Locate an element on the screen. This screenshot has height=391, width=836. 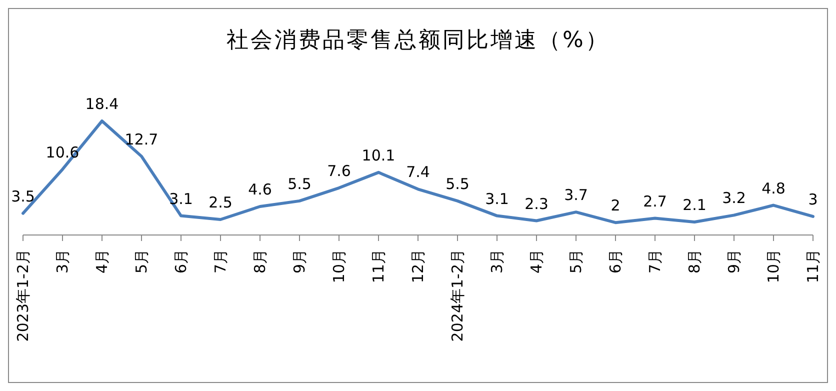
data-label: 3.5 is located at coordinates (23, 196).